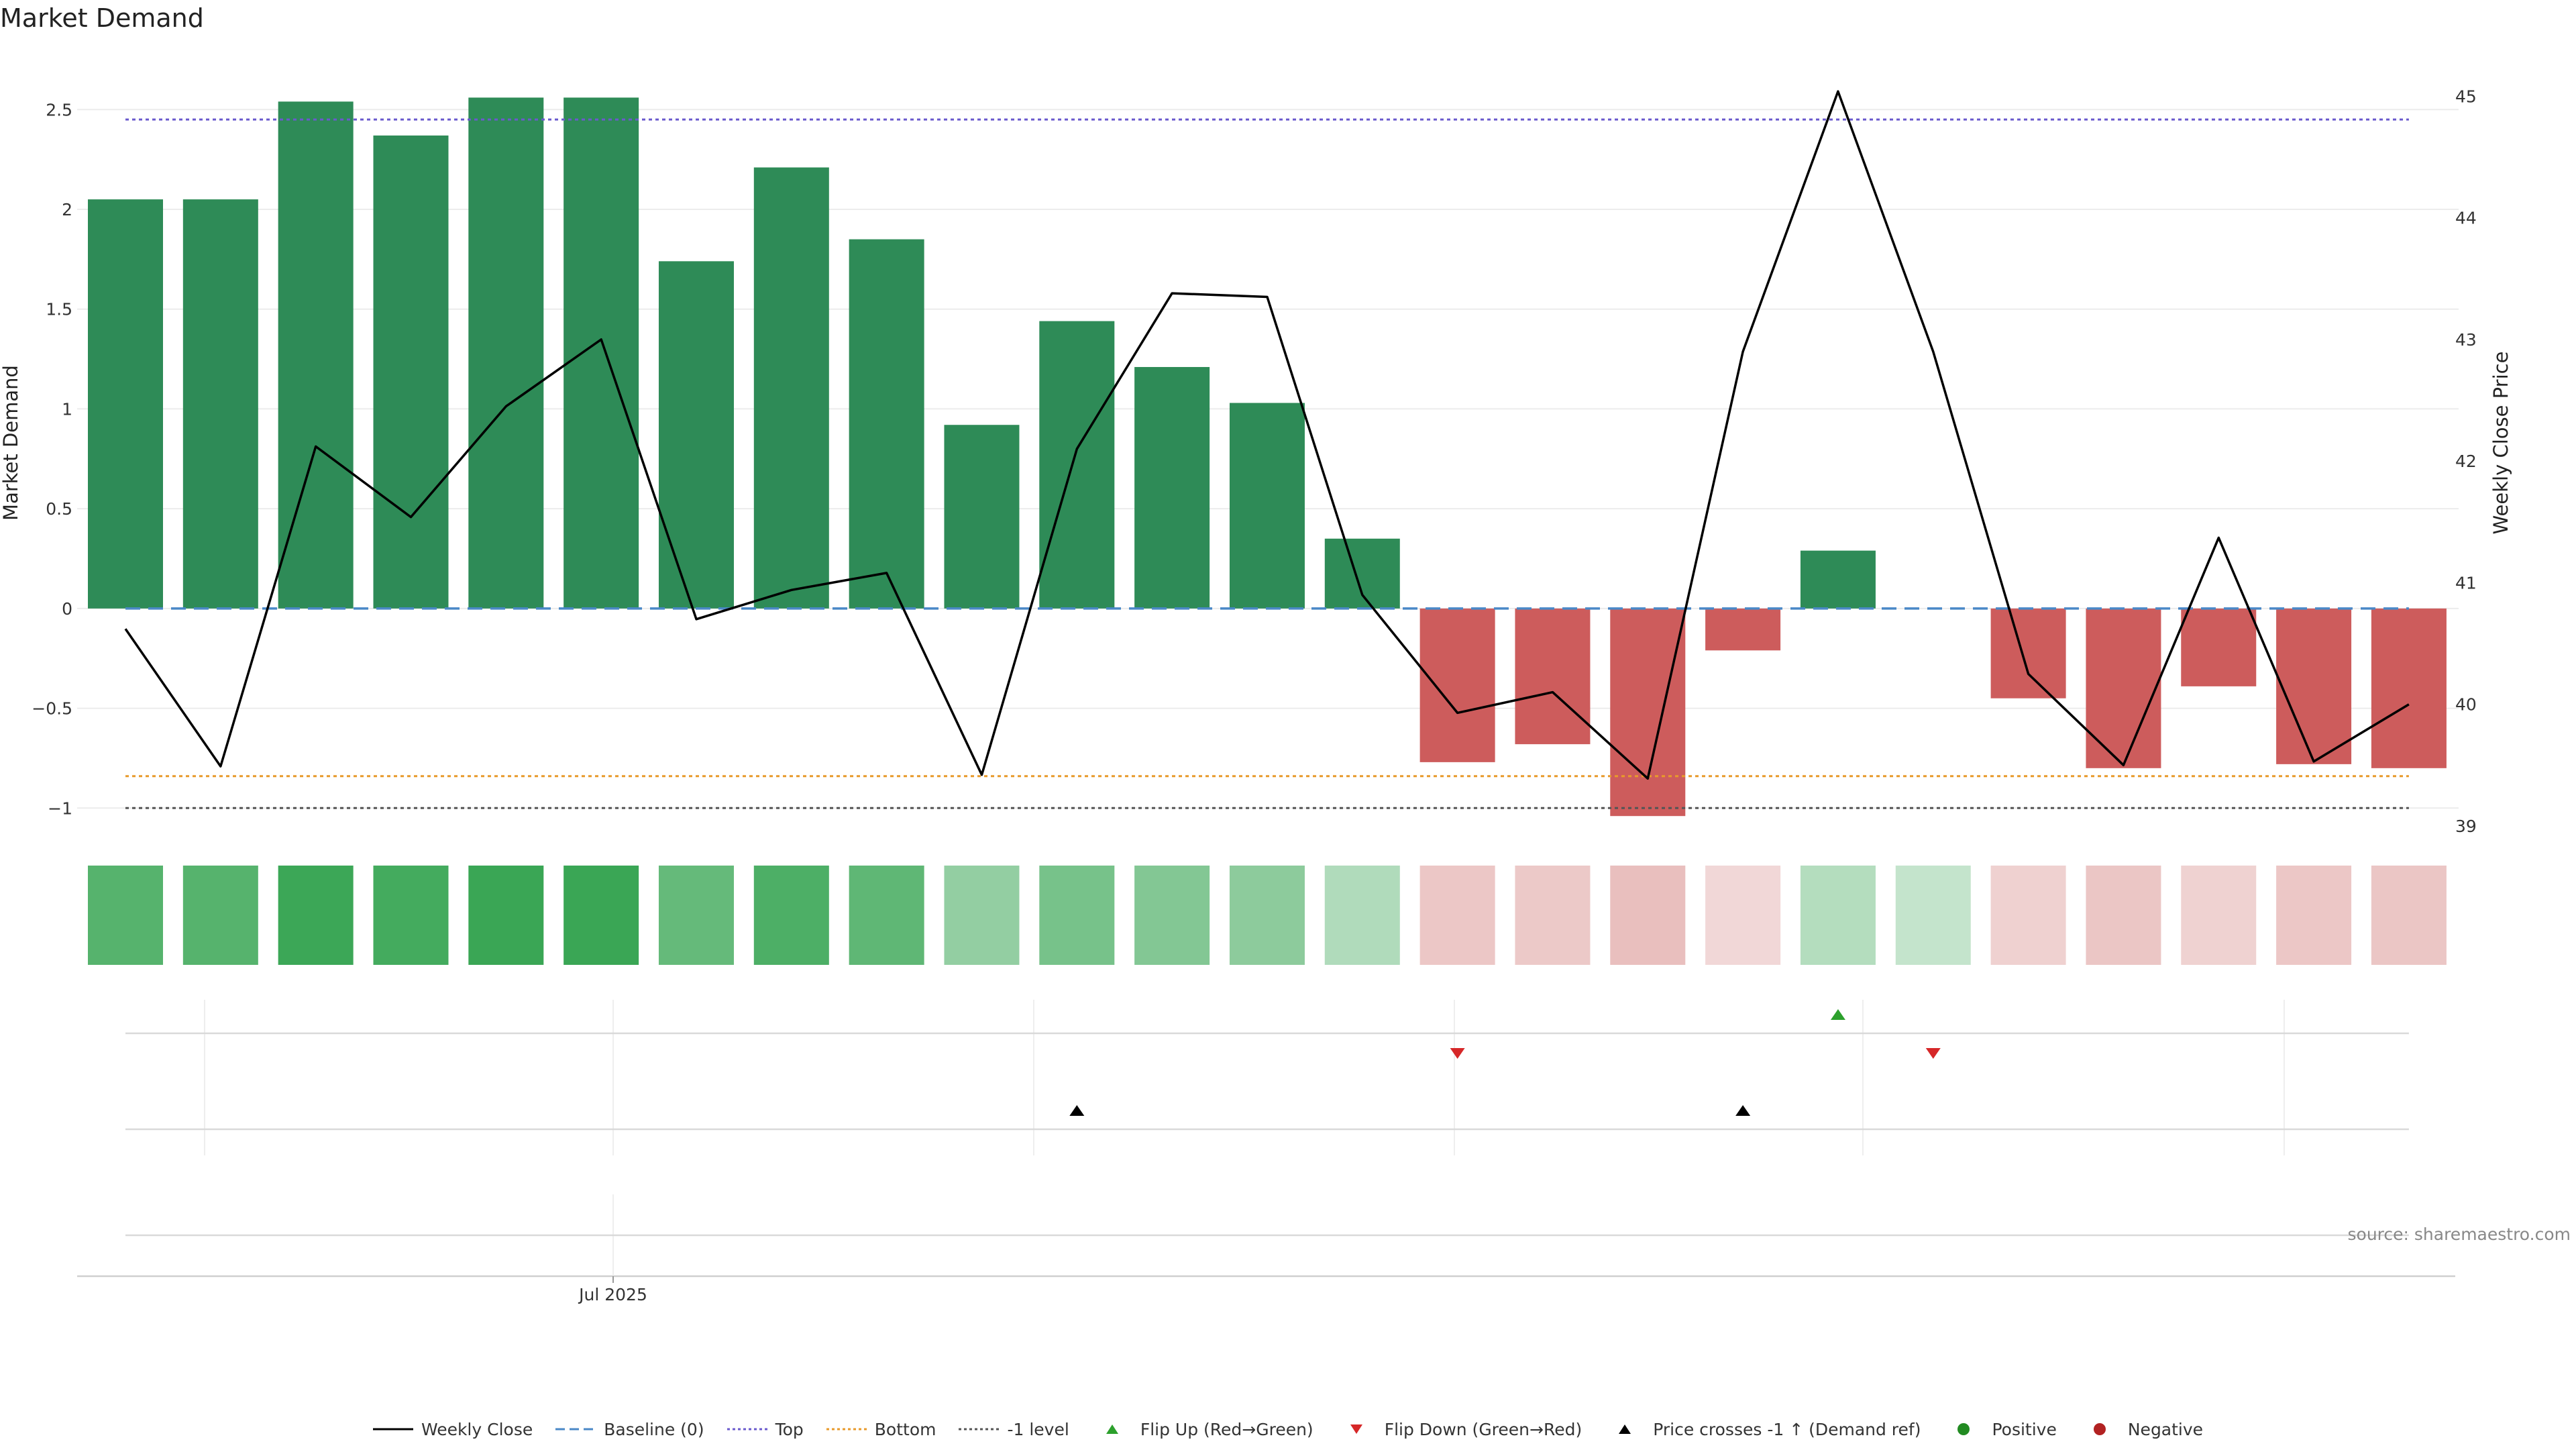  I want to click on legend-item: Top, so click(765, 1430).